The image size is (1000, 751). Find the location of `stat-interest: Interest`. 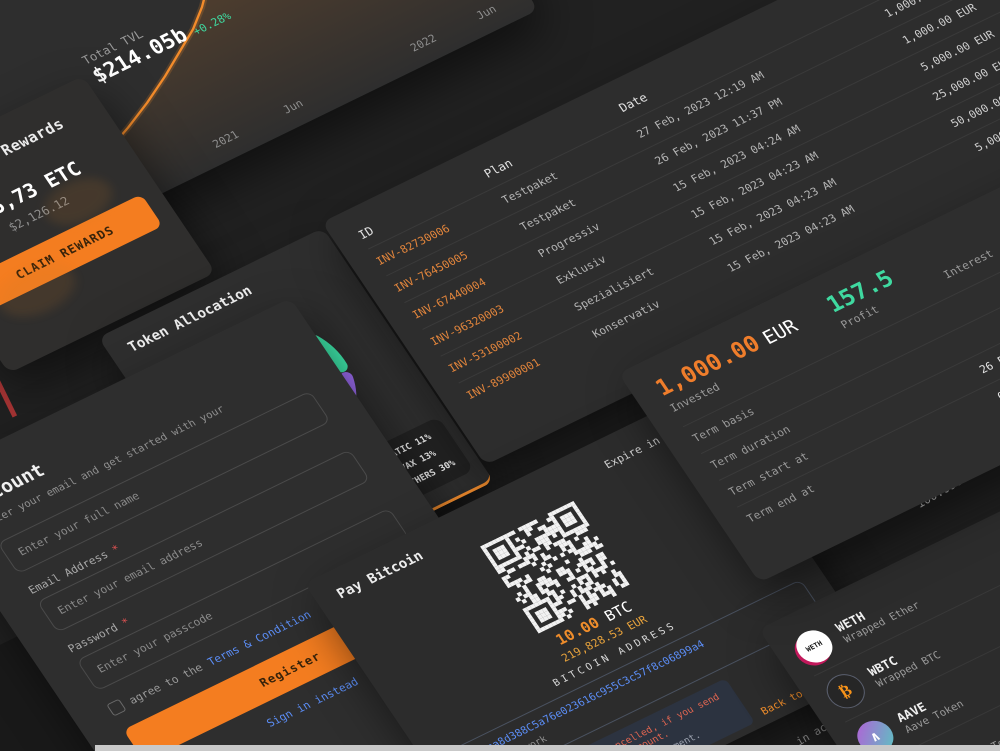

stat-interest: Interest is located at coordinates (968, 264).